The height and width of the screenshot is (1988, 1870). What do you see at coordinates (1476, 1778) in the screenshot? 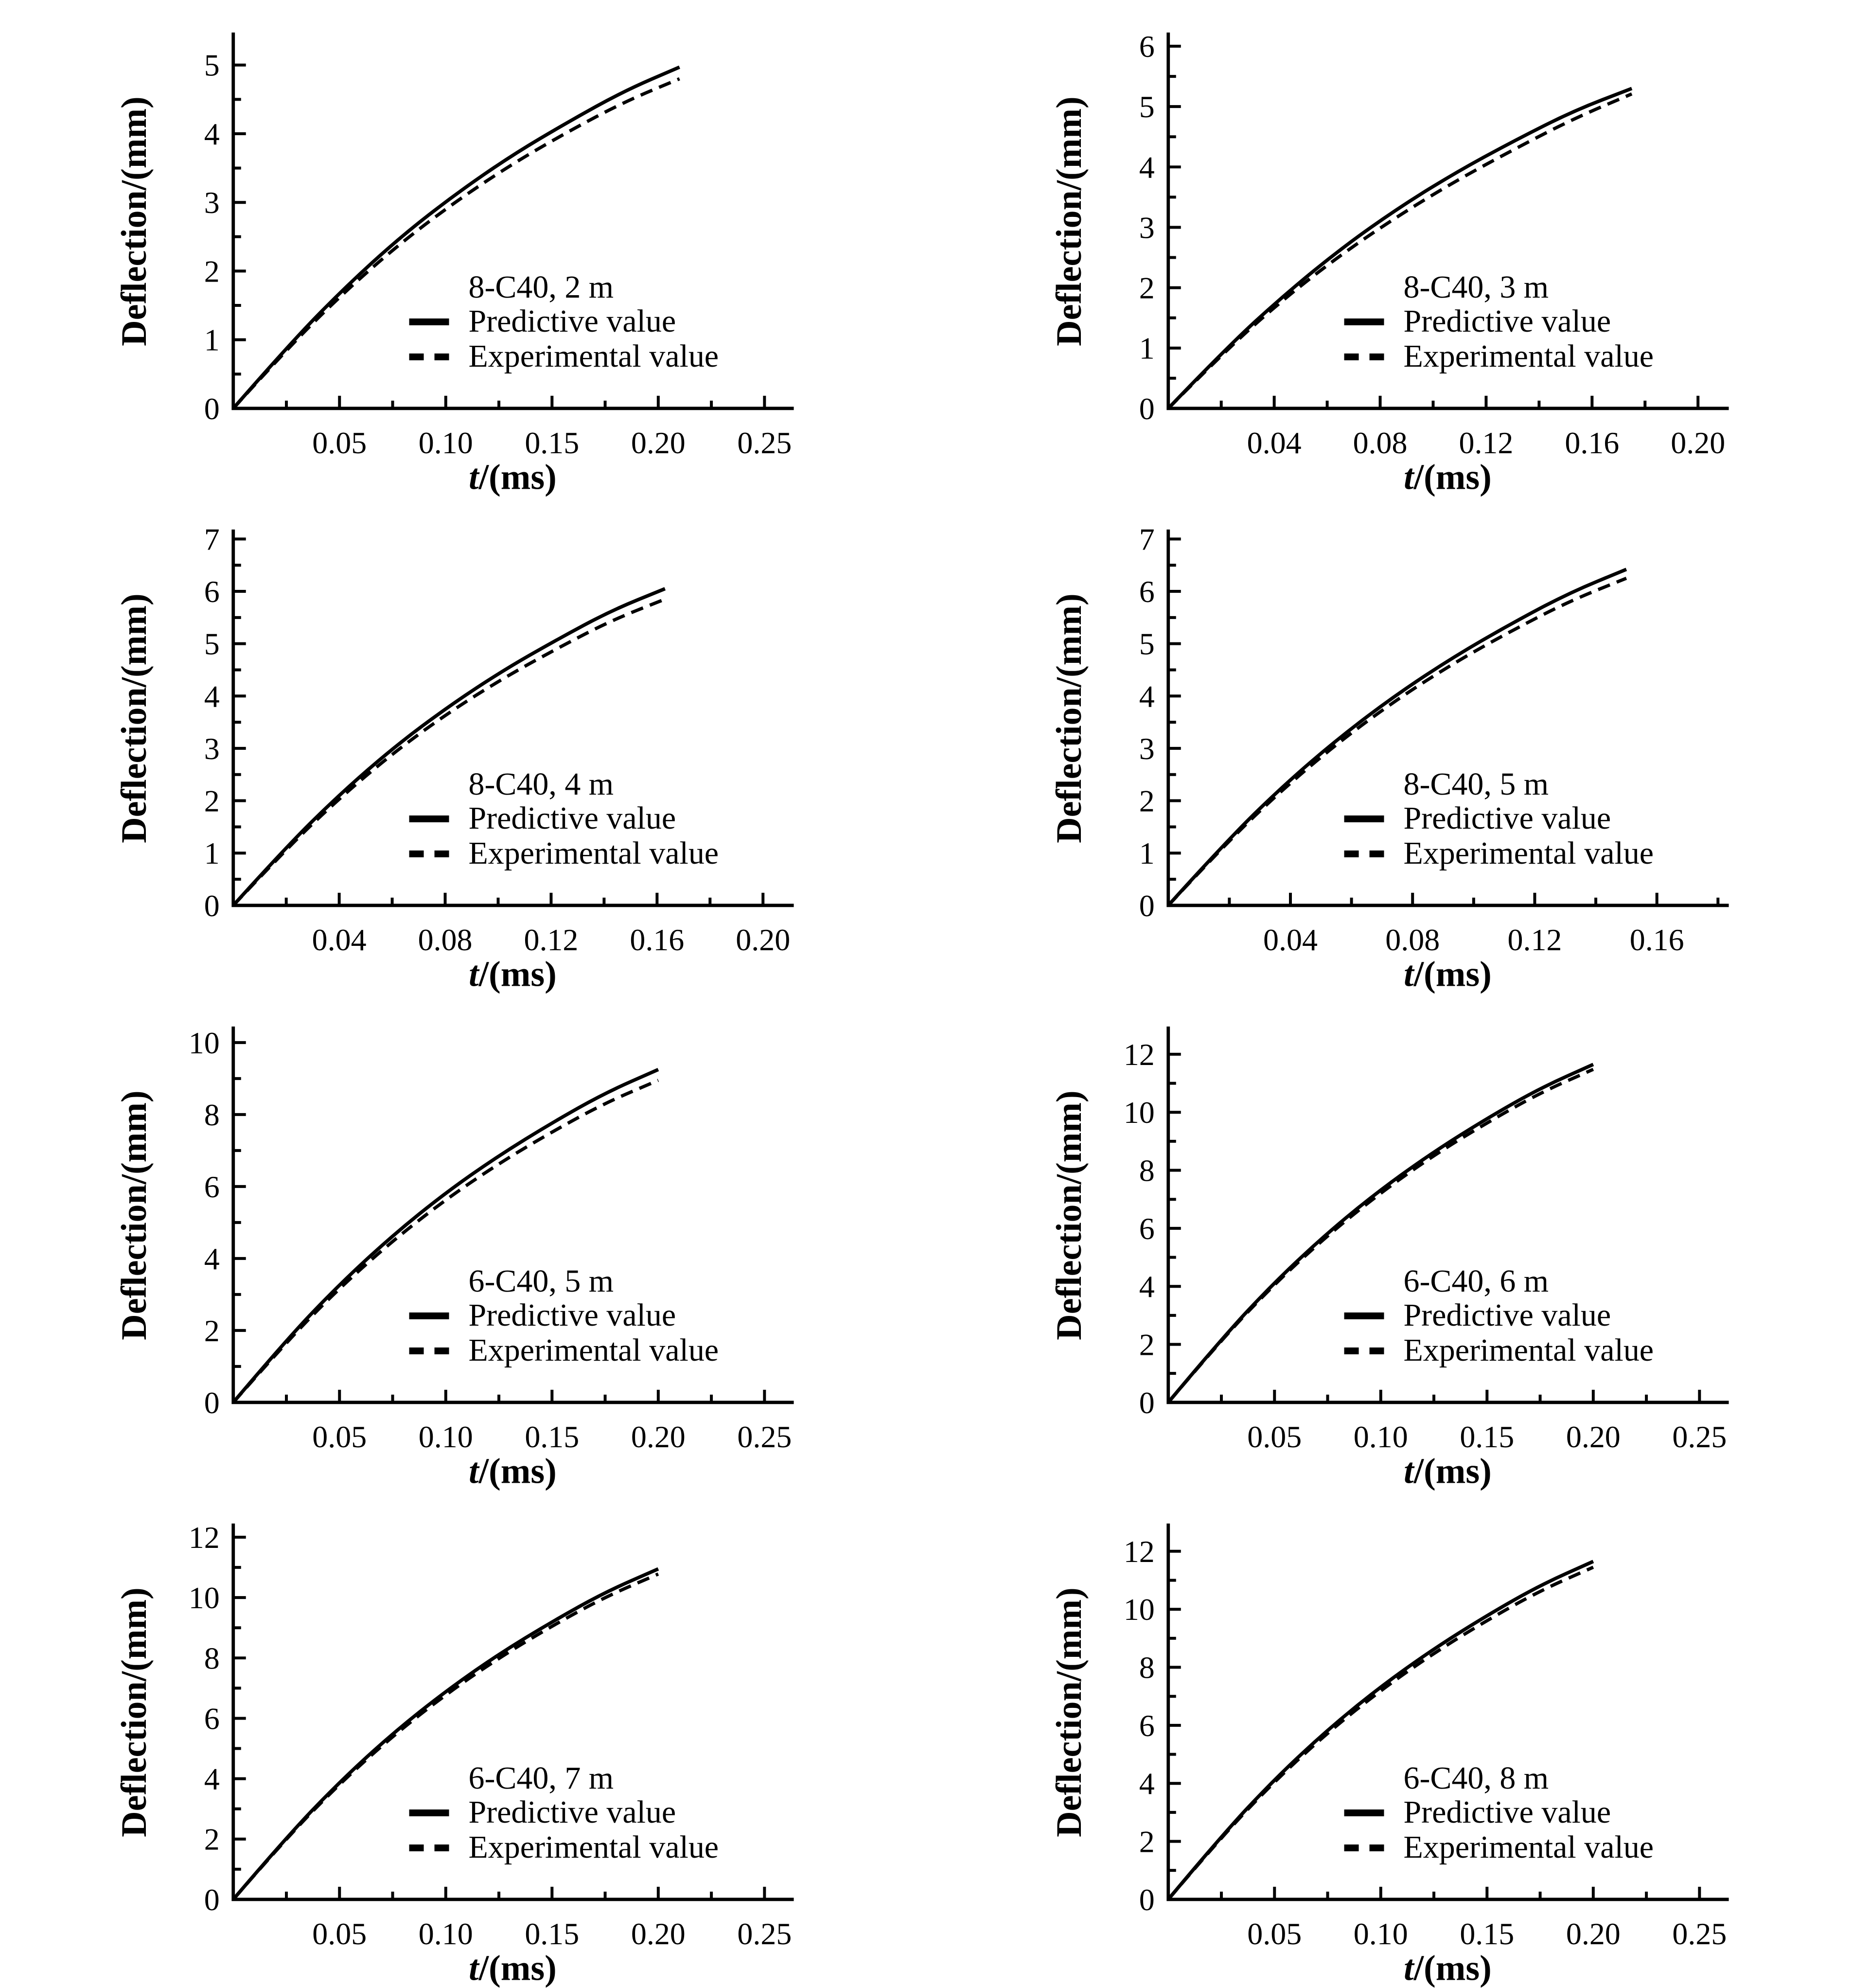
I see `legend-title: 6-C40, 8 m` at bounding box center [1476, 1778].